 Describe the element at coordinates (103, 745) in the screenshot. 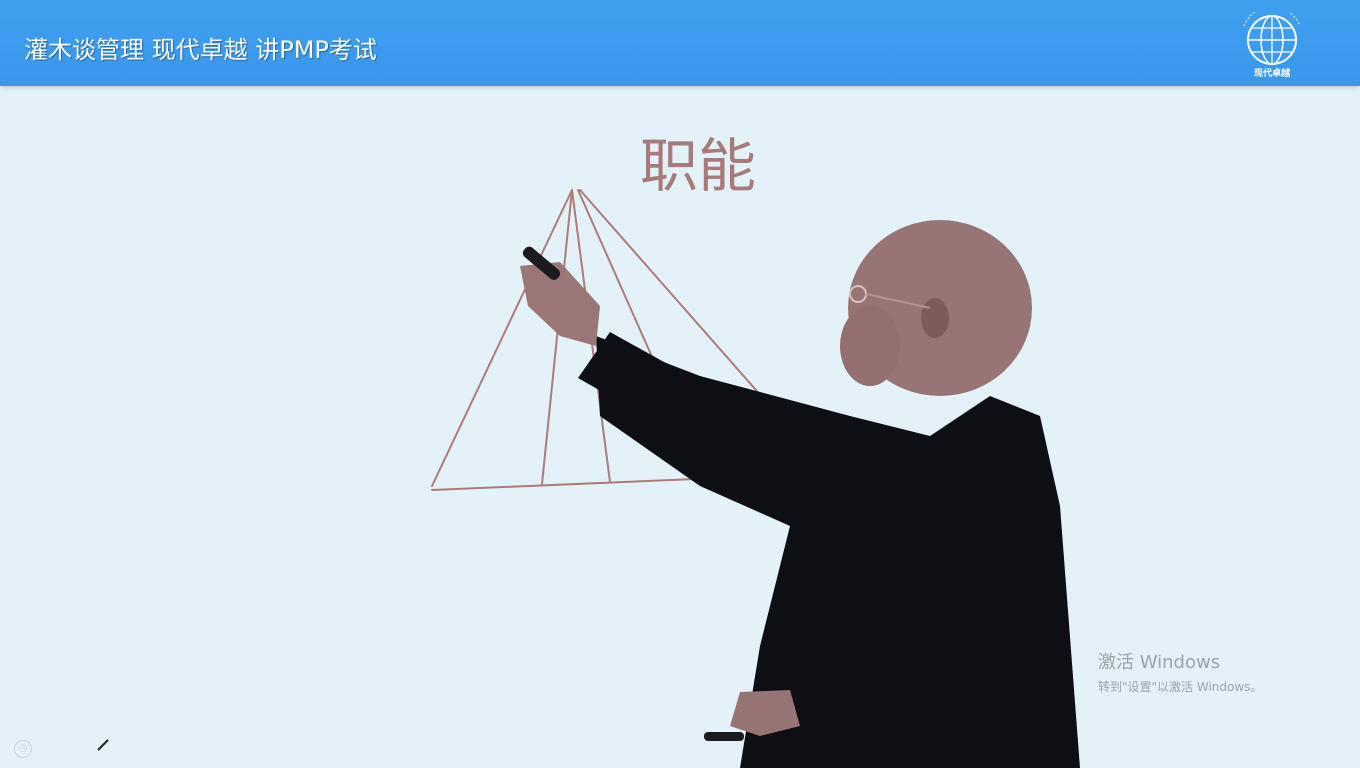

I see `pen-icon` at that location.